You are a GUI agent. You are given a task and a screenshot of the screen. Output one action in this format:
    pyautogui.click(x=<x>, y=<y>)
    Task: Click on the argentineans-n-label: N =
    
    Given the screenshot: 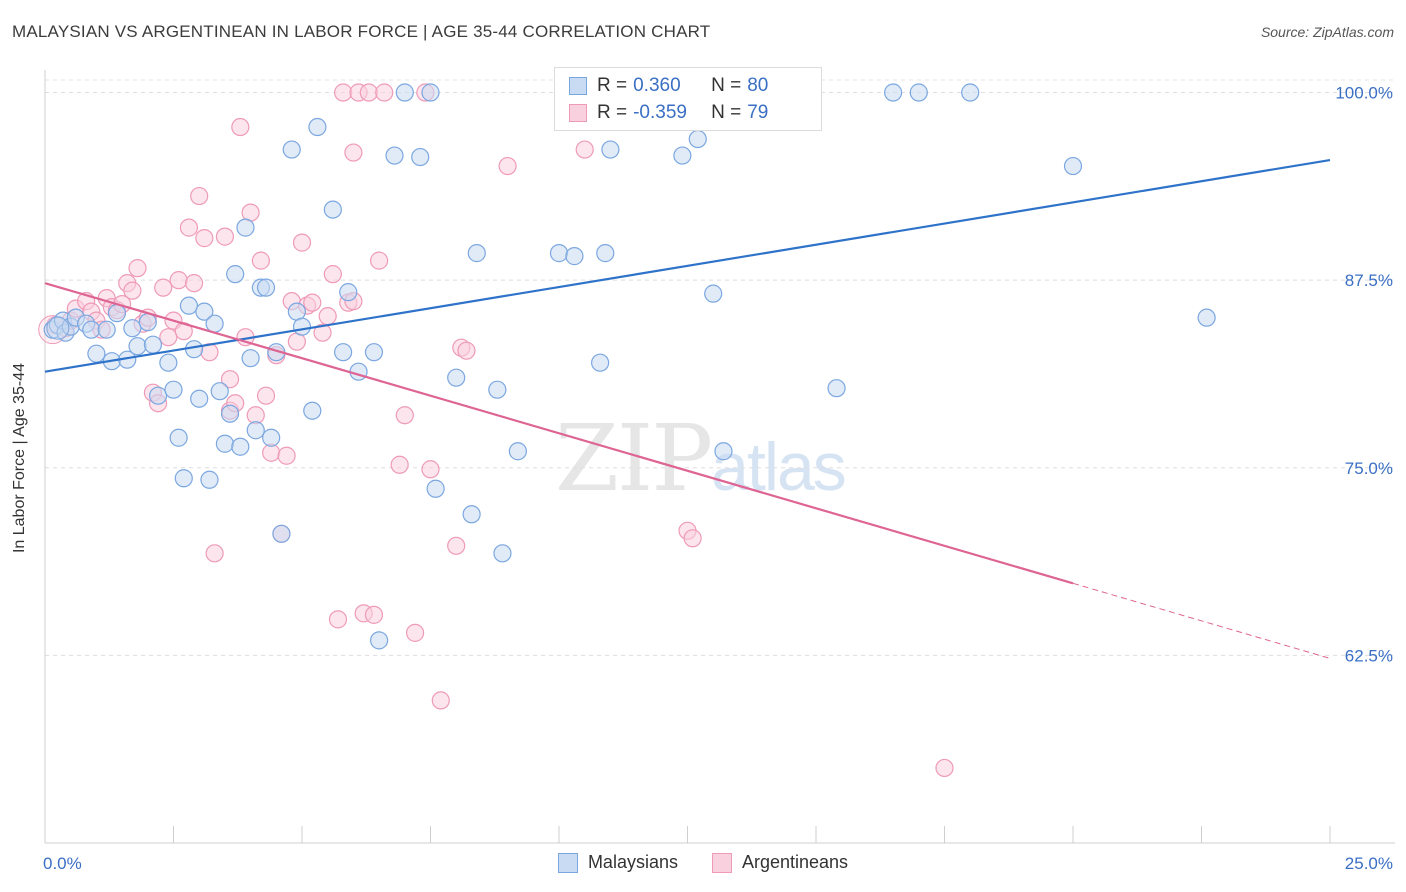 What is the action you would take?
    pyautogui.click(x=726, y=112)
    